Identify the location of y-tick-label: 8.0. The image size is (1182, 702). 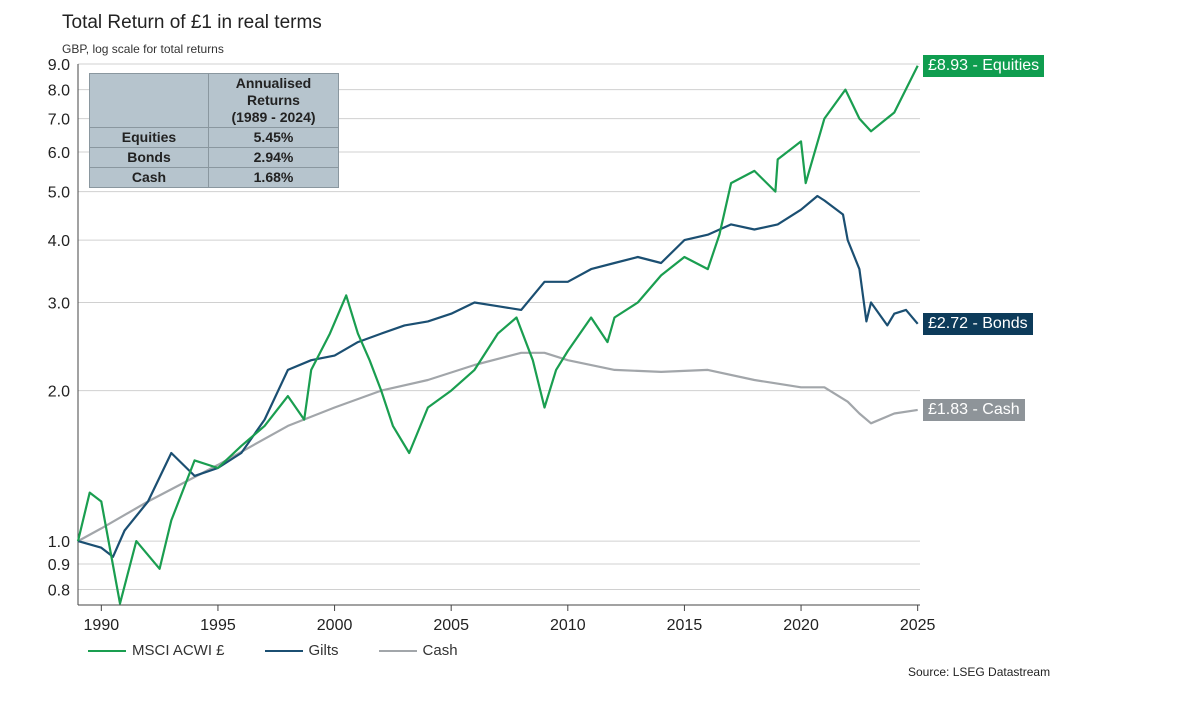
(59, 91).